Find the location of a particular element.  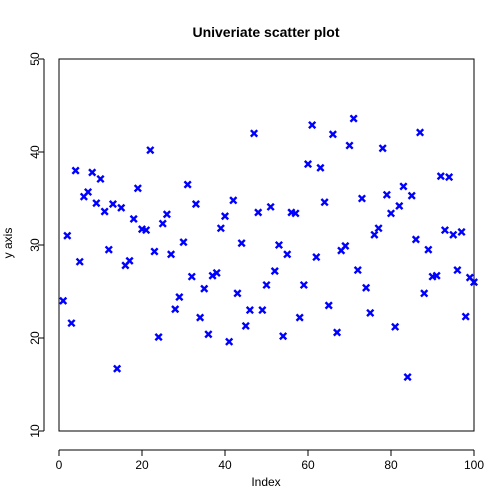

y-tick-label: 50 is located at coordinates (35, 59).